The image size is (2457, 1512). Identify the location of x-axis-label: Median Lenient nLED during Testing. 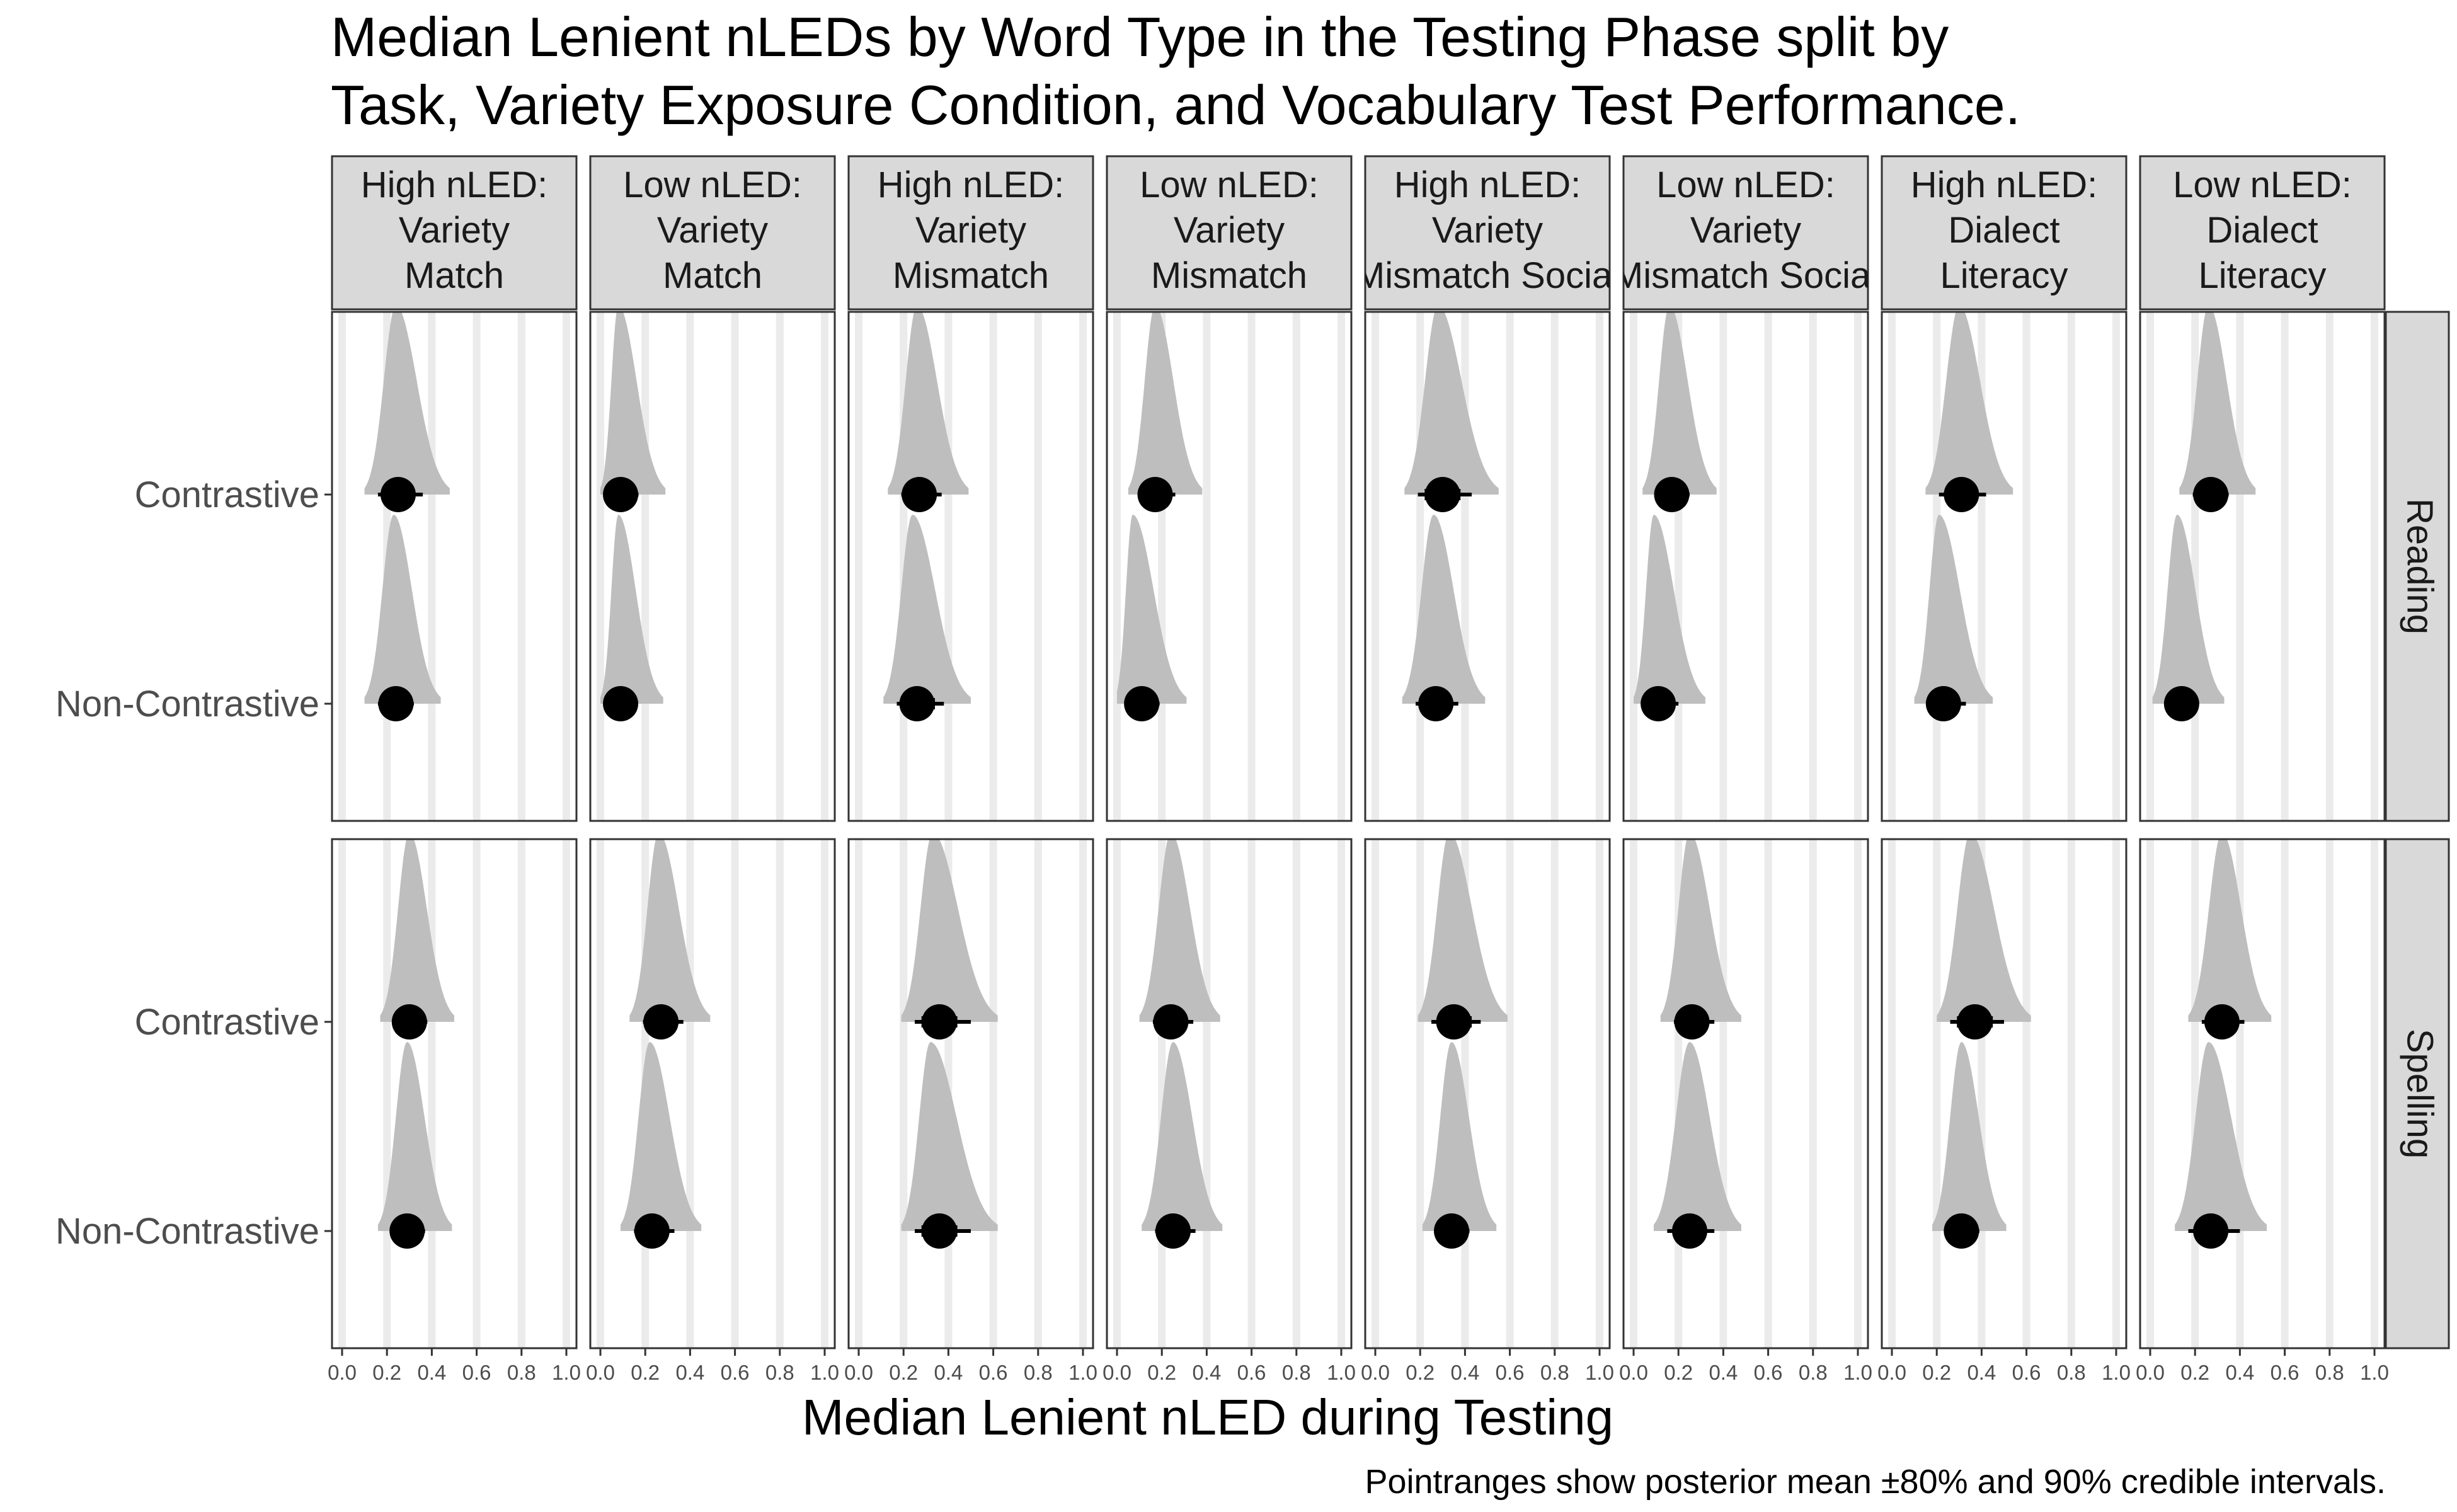
(1207, 1417).